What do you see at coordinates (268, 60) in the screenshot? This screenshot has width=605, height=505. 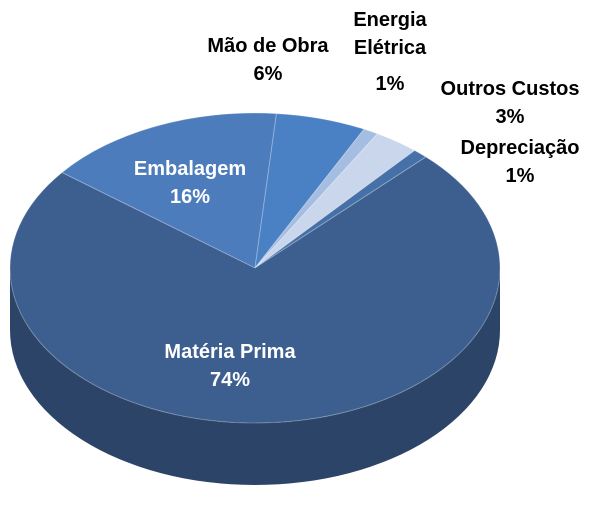 I see `slice-label: Mão de Obra 6%` at bounding box center [268, 60].